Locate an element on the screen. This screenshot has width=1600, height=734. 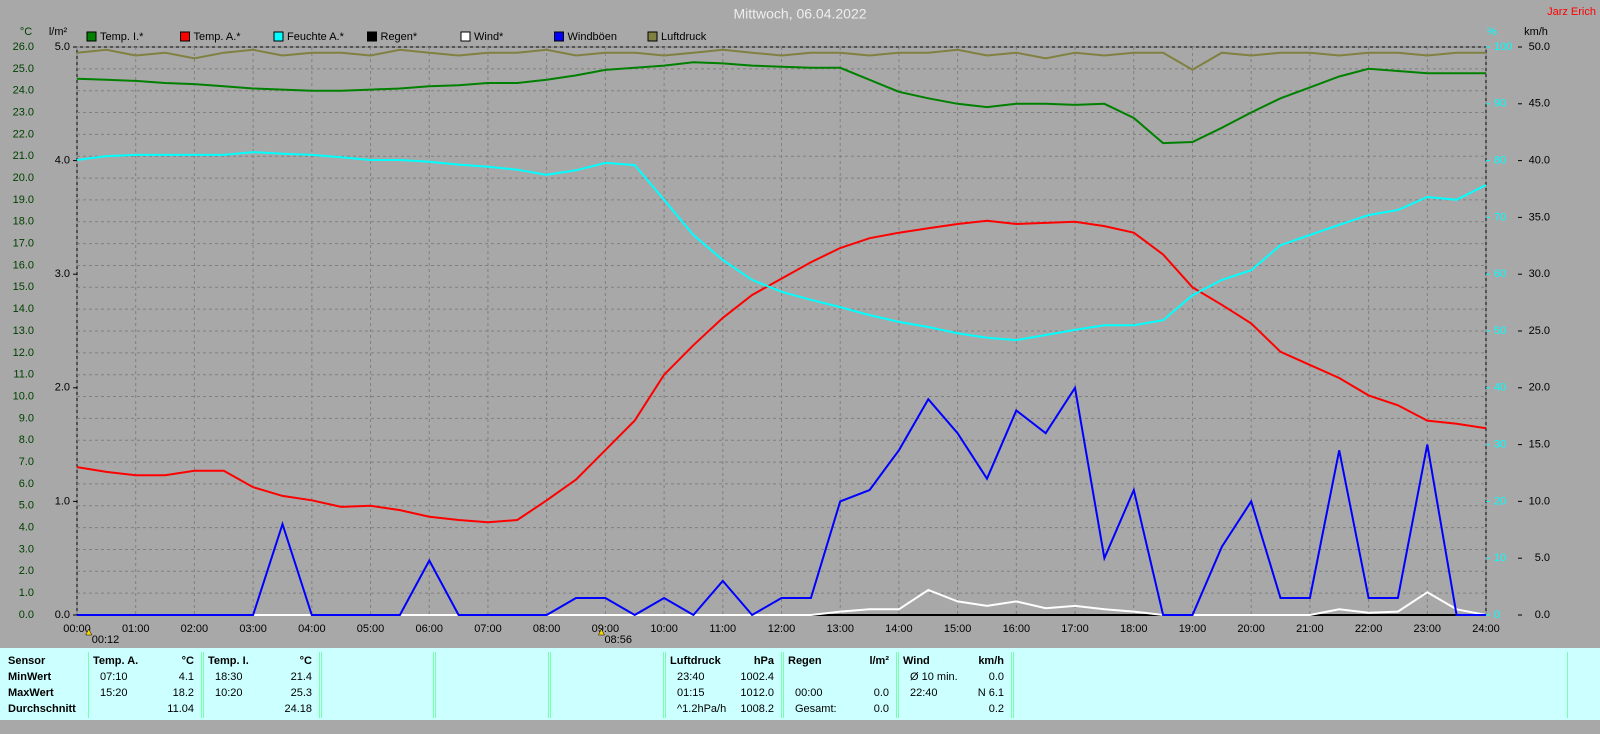
y4-tick-label: 0.0 is located at coordinates (1542, 615).